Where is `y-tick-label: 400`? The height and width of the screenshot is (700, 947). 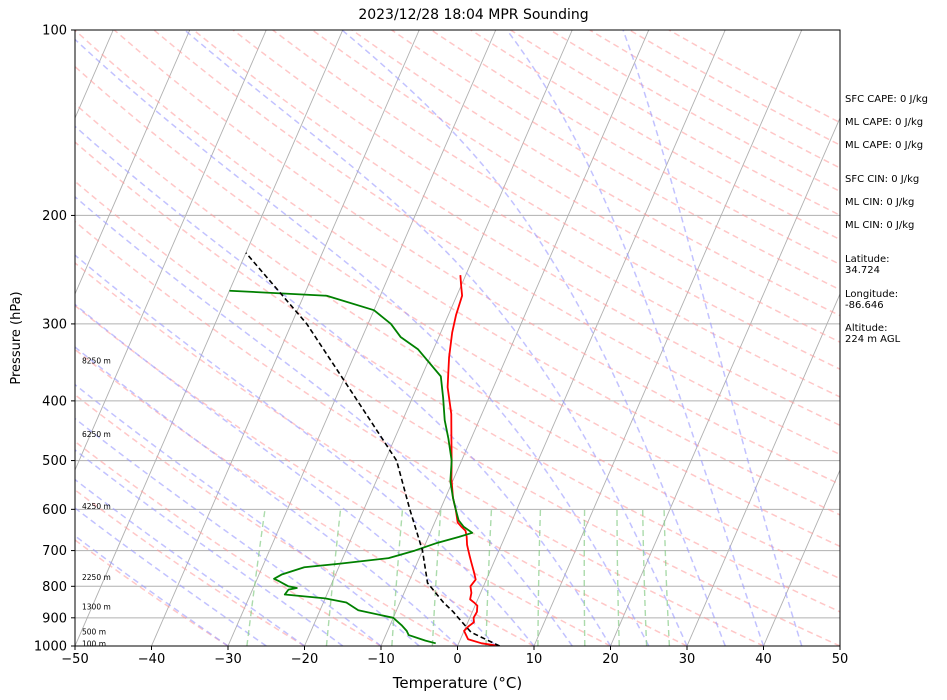 y-tick-label: 400 is located at coordinates (54, 401).